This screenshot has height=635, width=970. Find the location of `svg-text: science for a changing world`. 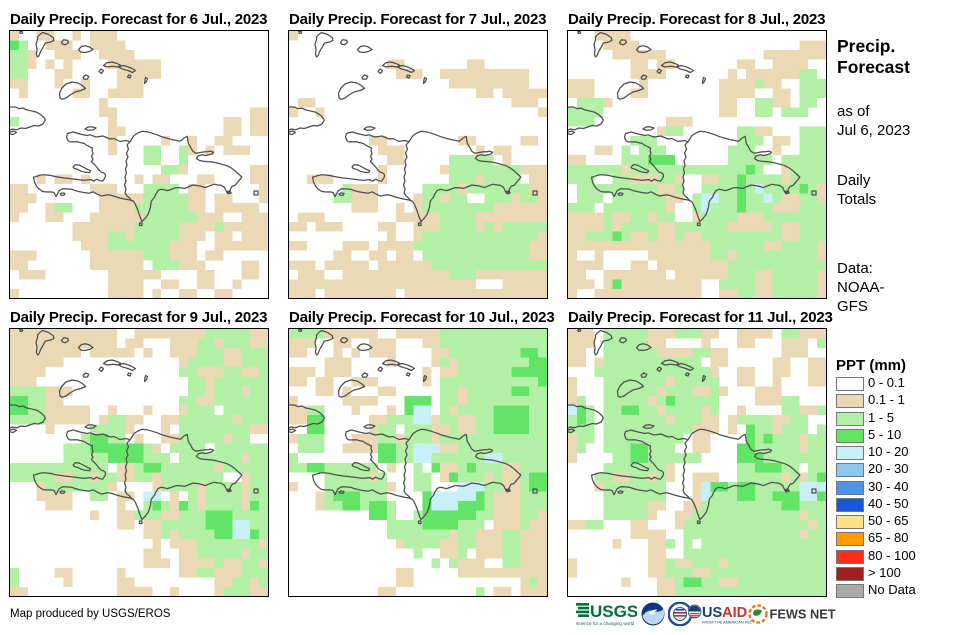

svg-text: science for a changing world is located at coordinates (605, 623).